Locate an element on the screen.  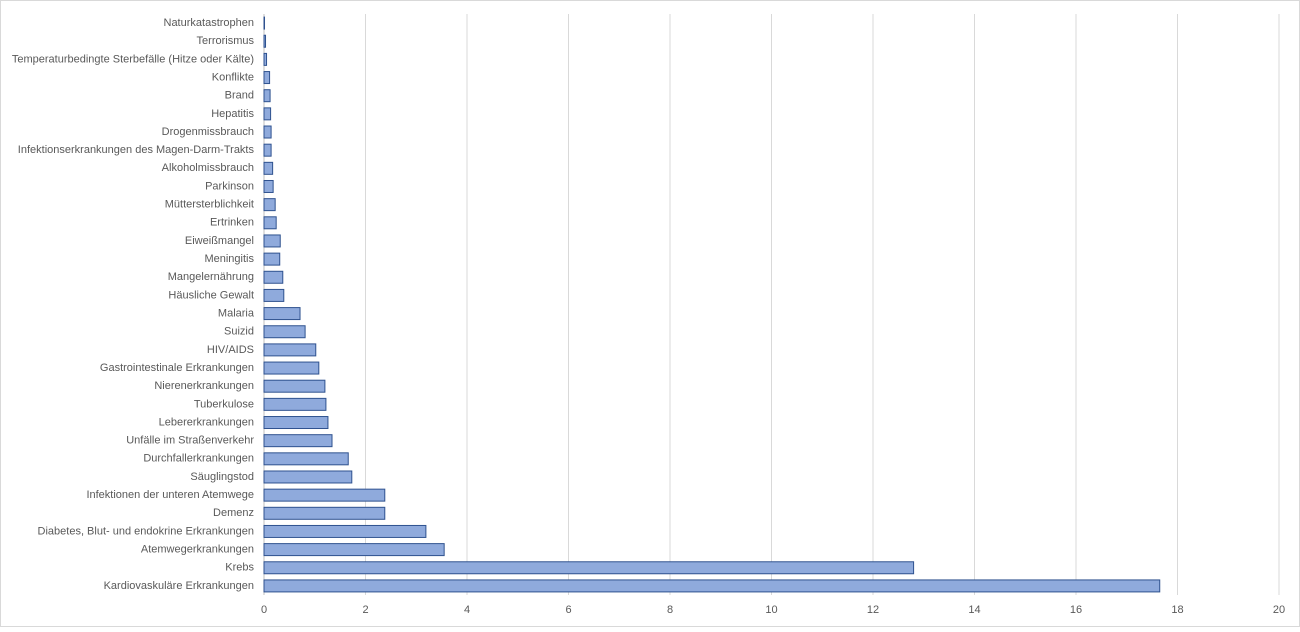
y-tick-label: Drogenmissbrauch is located at coordinates (208, 132).